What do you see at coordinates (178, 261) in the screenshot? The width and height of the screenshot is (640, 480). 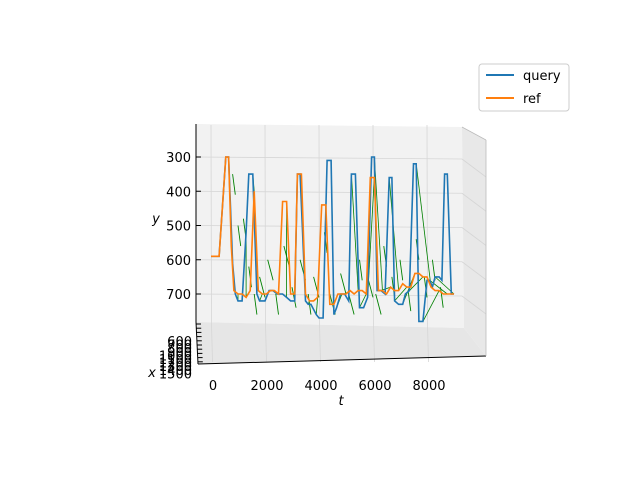 I see `tick-label-y: 600` at bounding box center [178, 261].